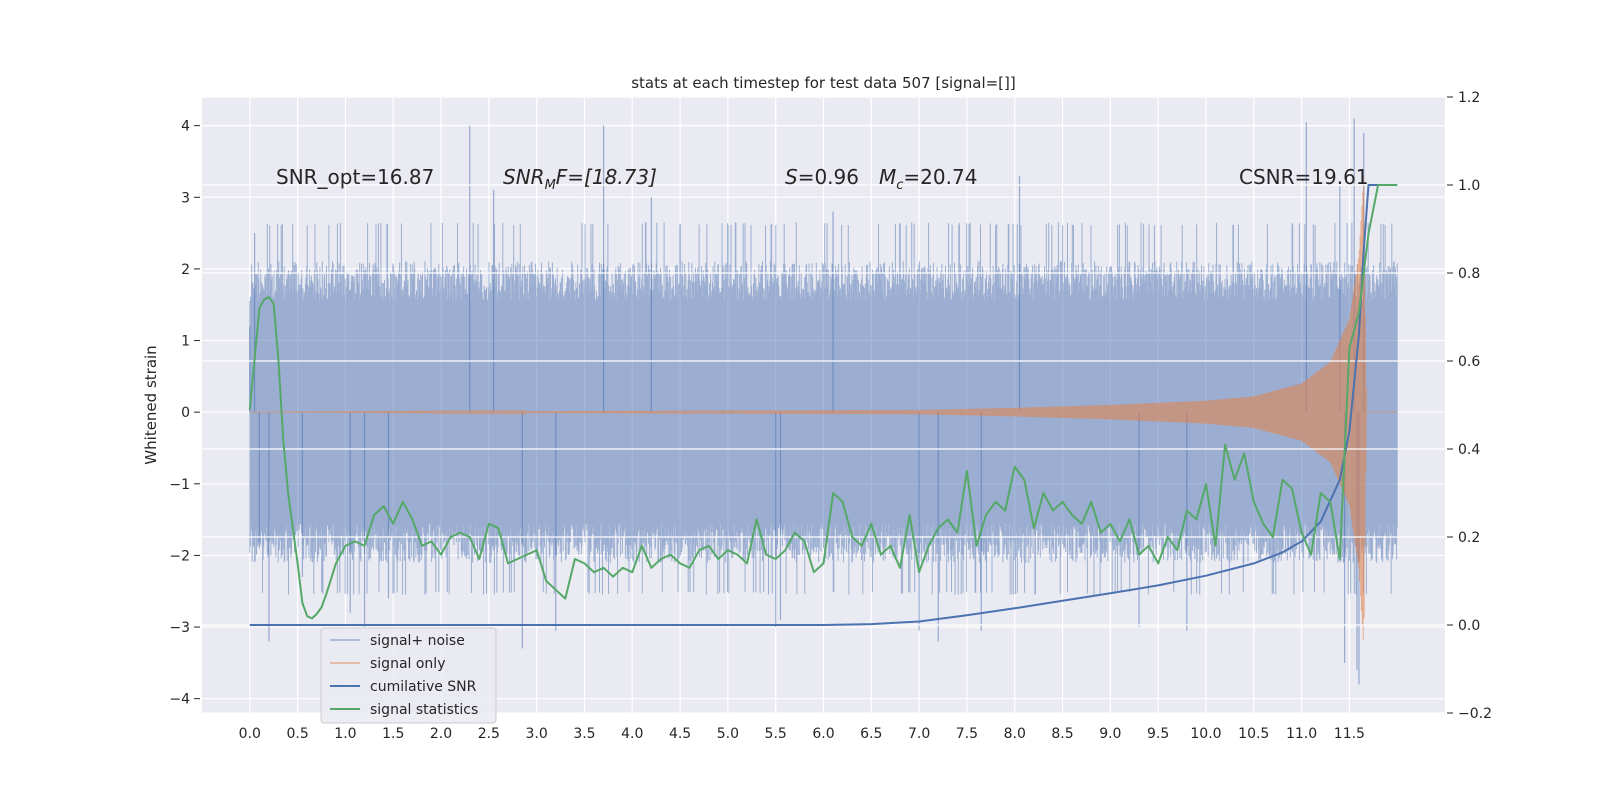  What do you see at coordinates (417, 641) in the screenshot?
I see `legend-label-signal-noise: signal+ noise` at bounding box center [417, 641].